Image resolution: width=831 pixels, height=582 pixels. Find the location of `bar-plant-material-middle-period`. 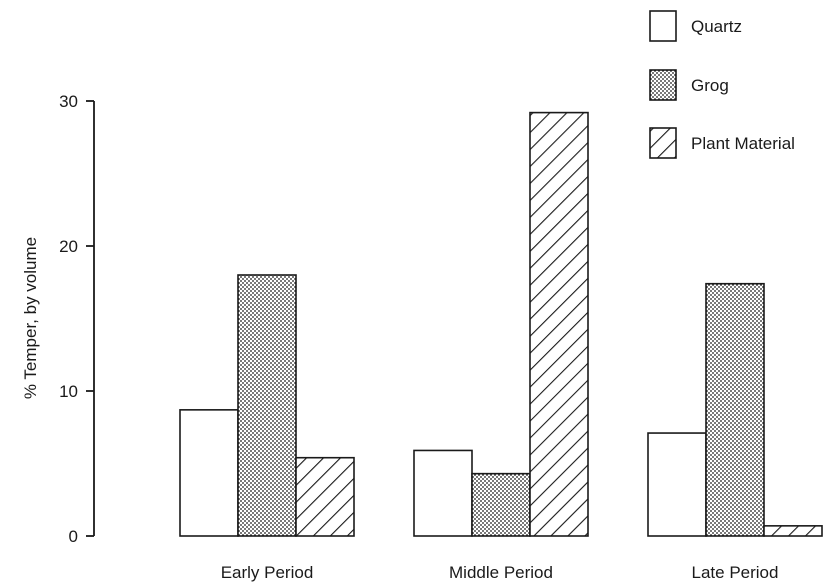

bar-plant-material-middle-period is located at coordinates (559, 324).